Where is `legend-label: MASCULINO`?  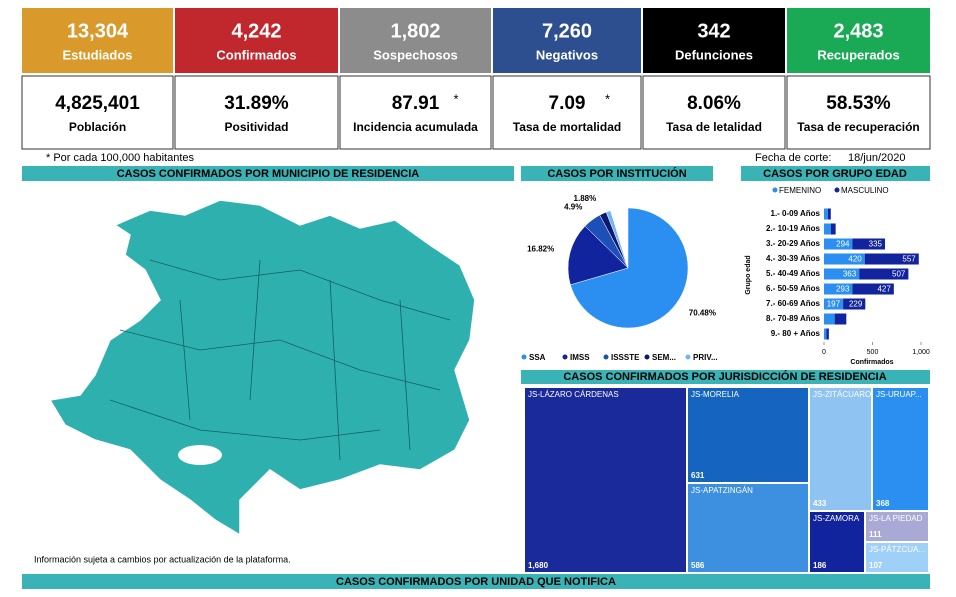 legend-label: MASCULINO is located at coordinates (865, 190).